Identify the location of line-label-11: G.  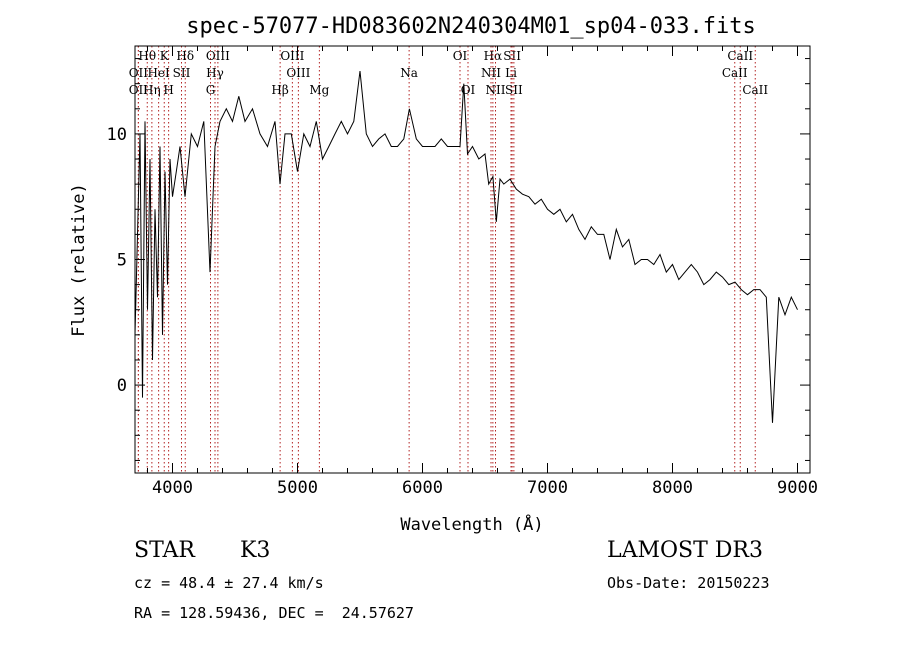
(211, 90).